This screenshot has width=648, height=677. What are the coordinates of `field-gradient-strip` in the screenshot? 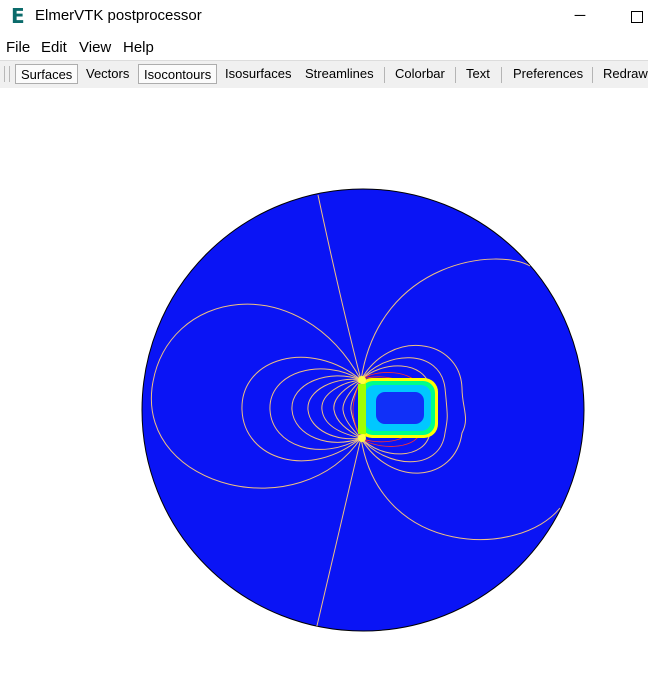 It's located at (362, 409).